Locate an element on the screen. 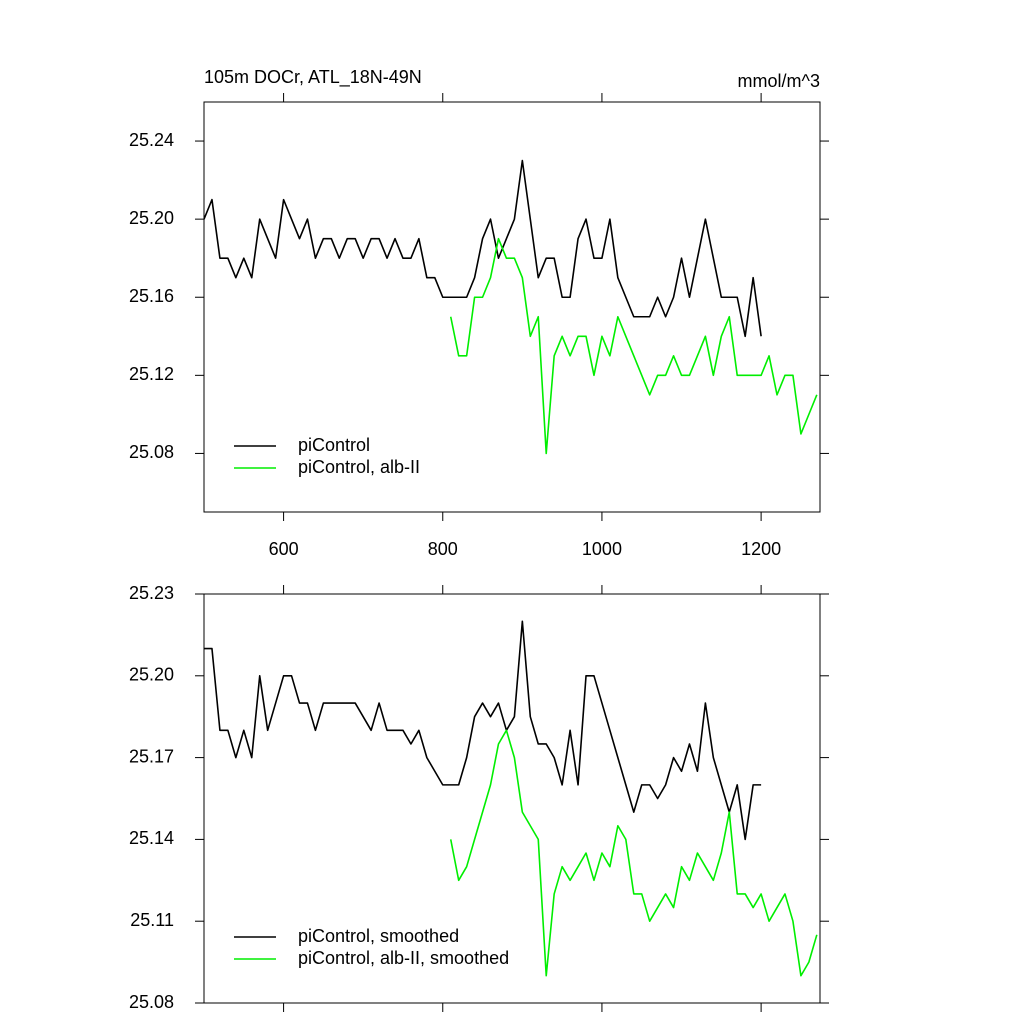  y-tick-label: 25.12 is located at coordinates (151, 374).